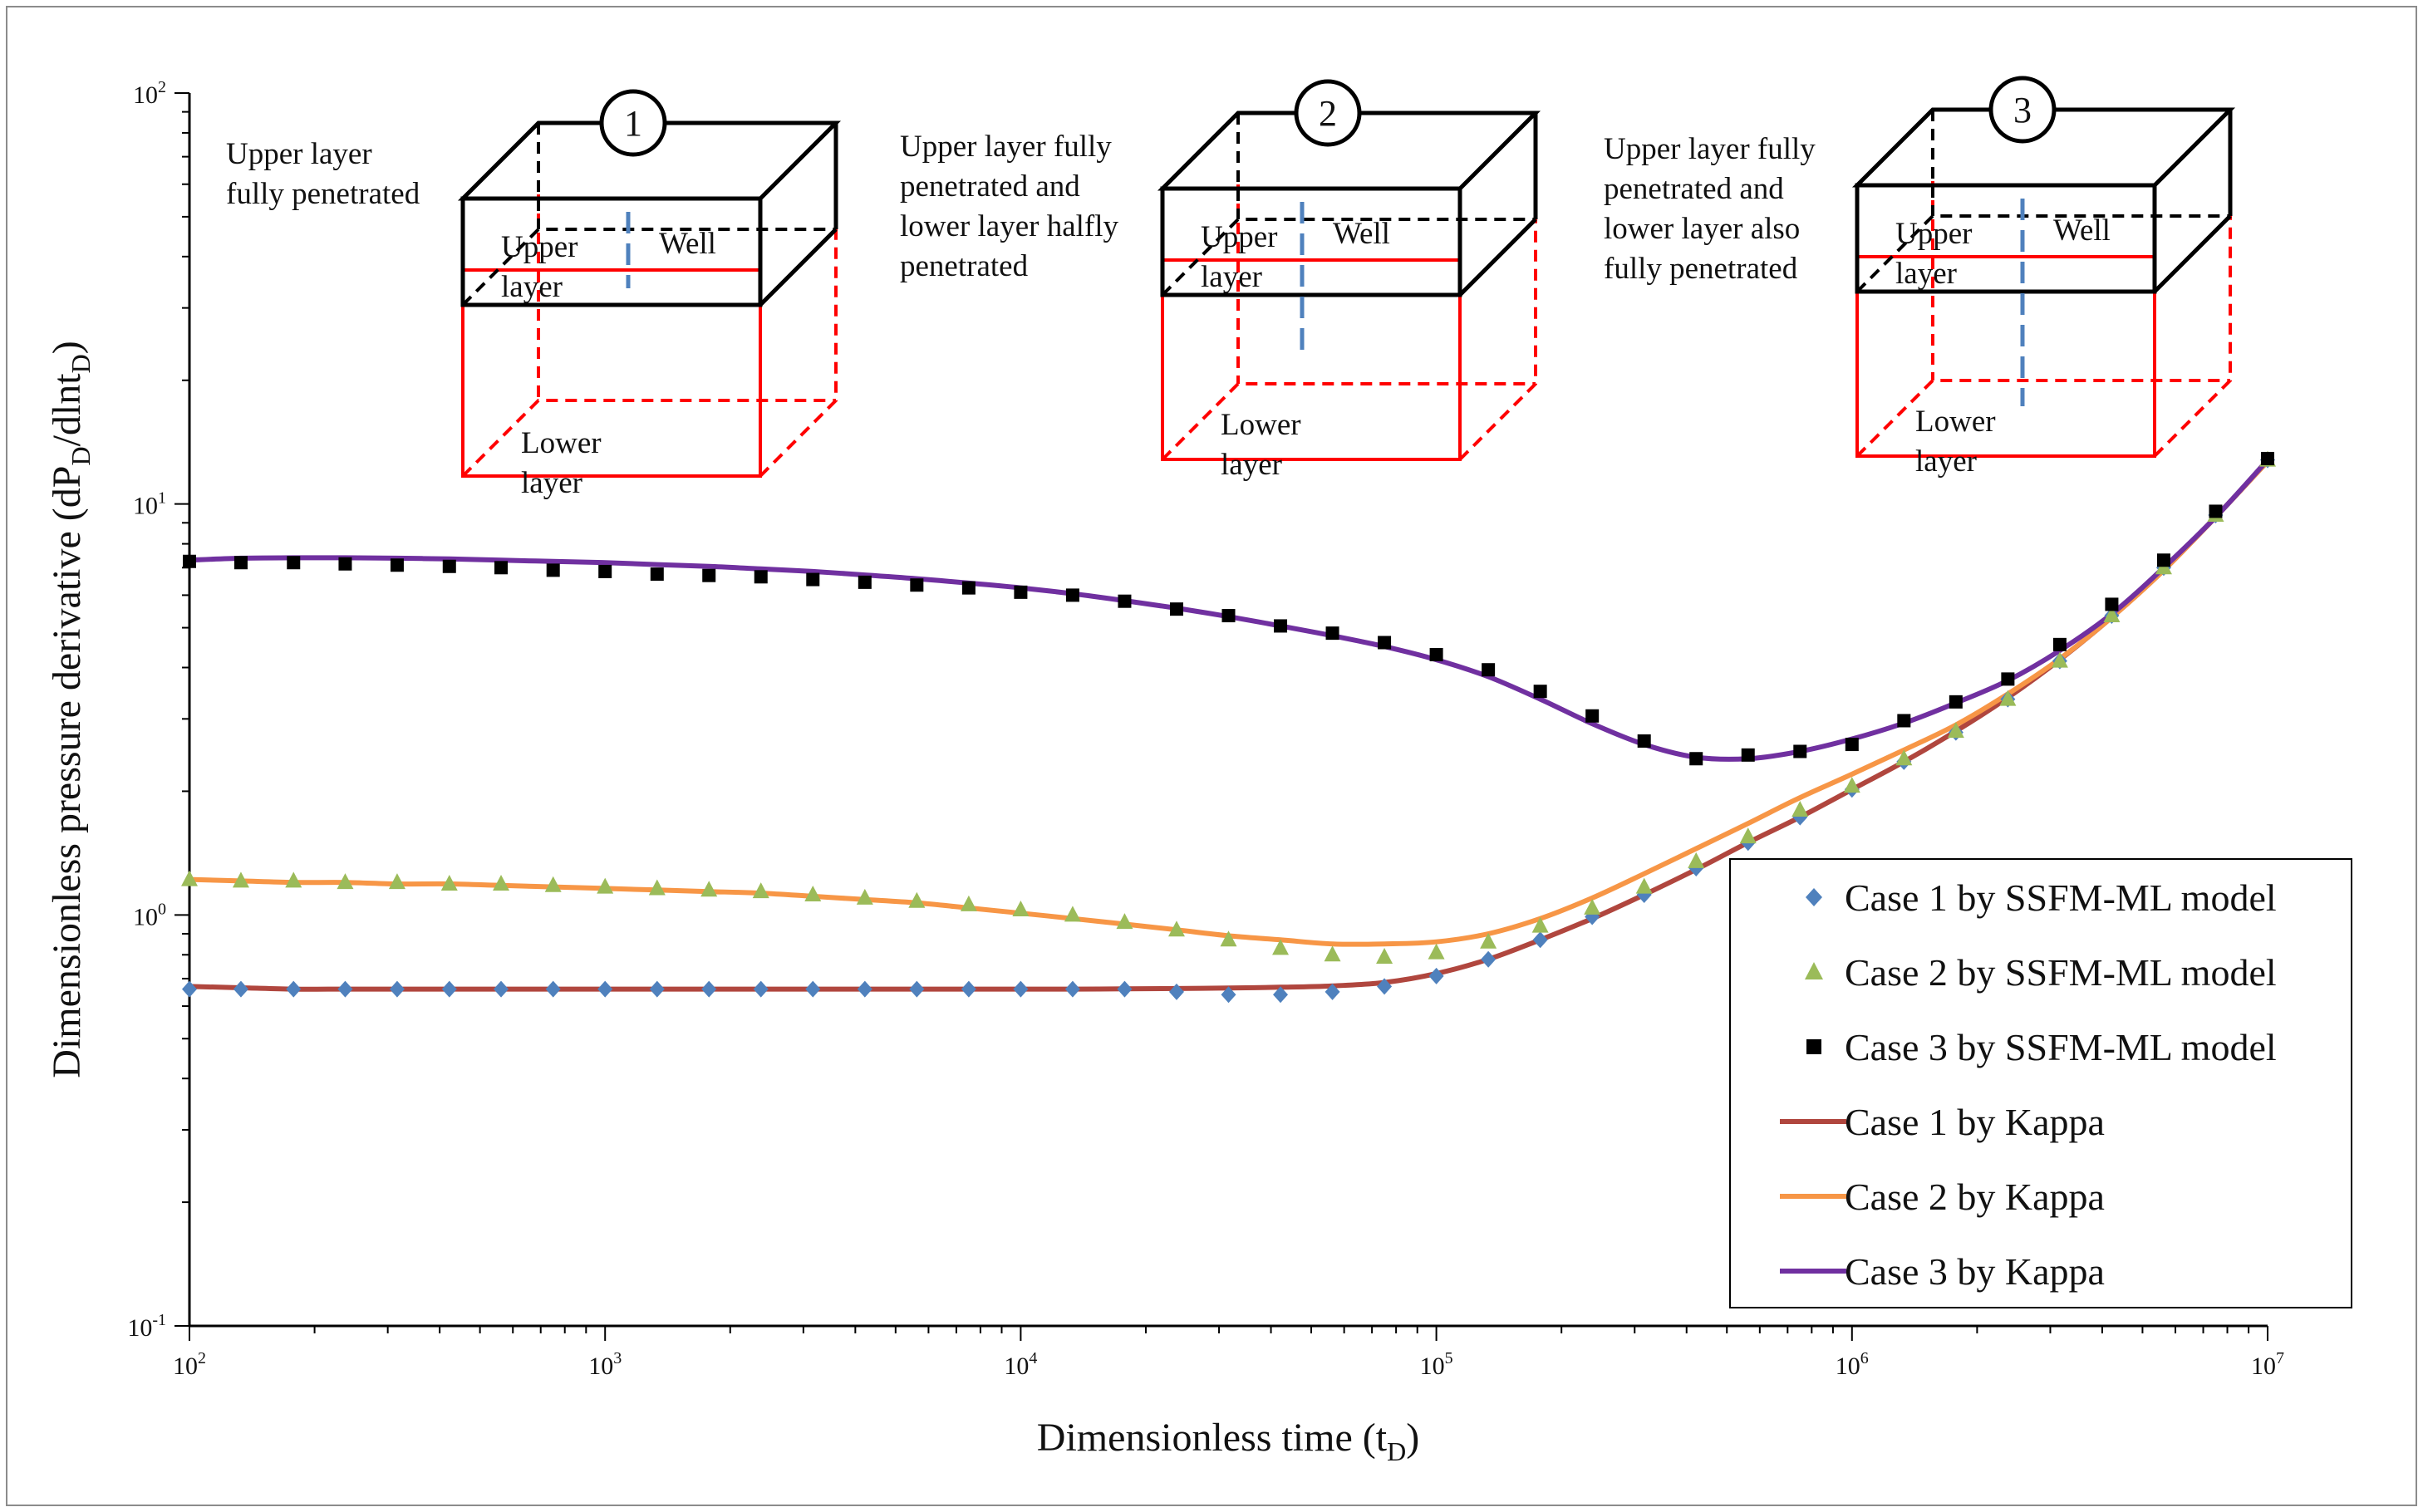 This screenshot has width=2423, height=1512. I want to click on legend-label: Case 3 by SSFM-ML model, so click(2061, 1047).